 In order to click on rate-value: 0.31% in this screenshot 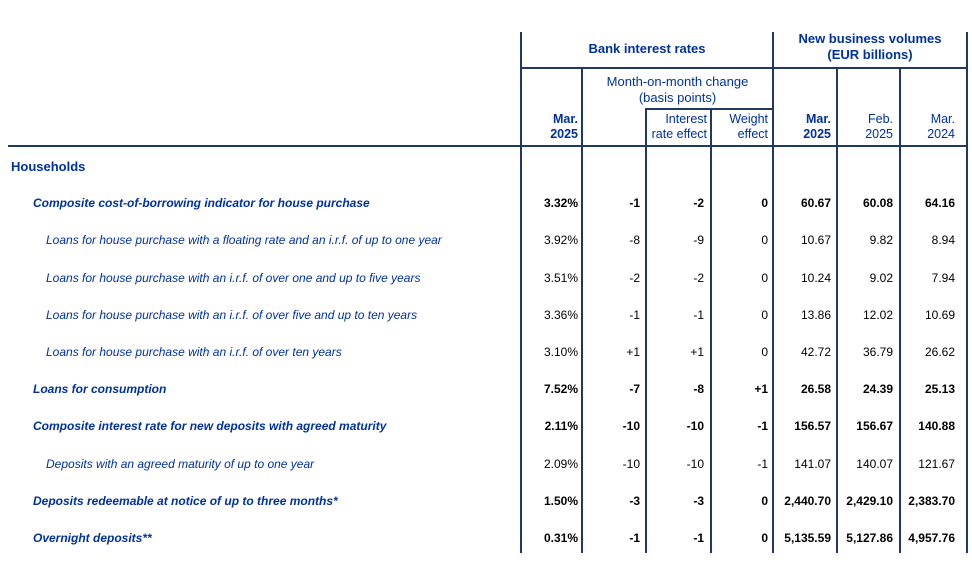, I will do `click(560, 538)`.